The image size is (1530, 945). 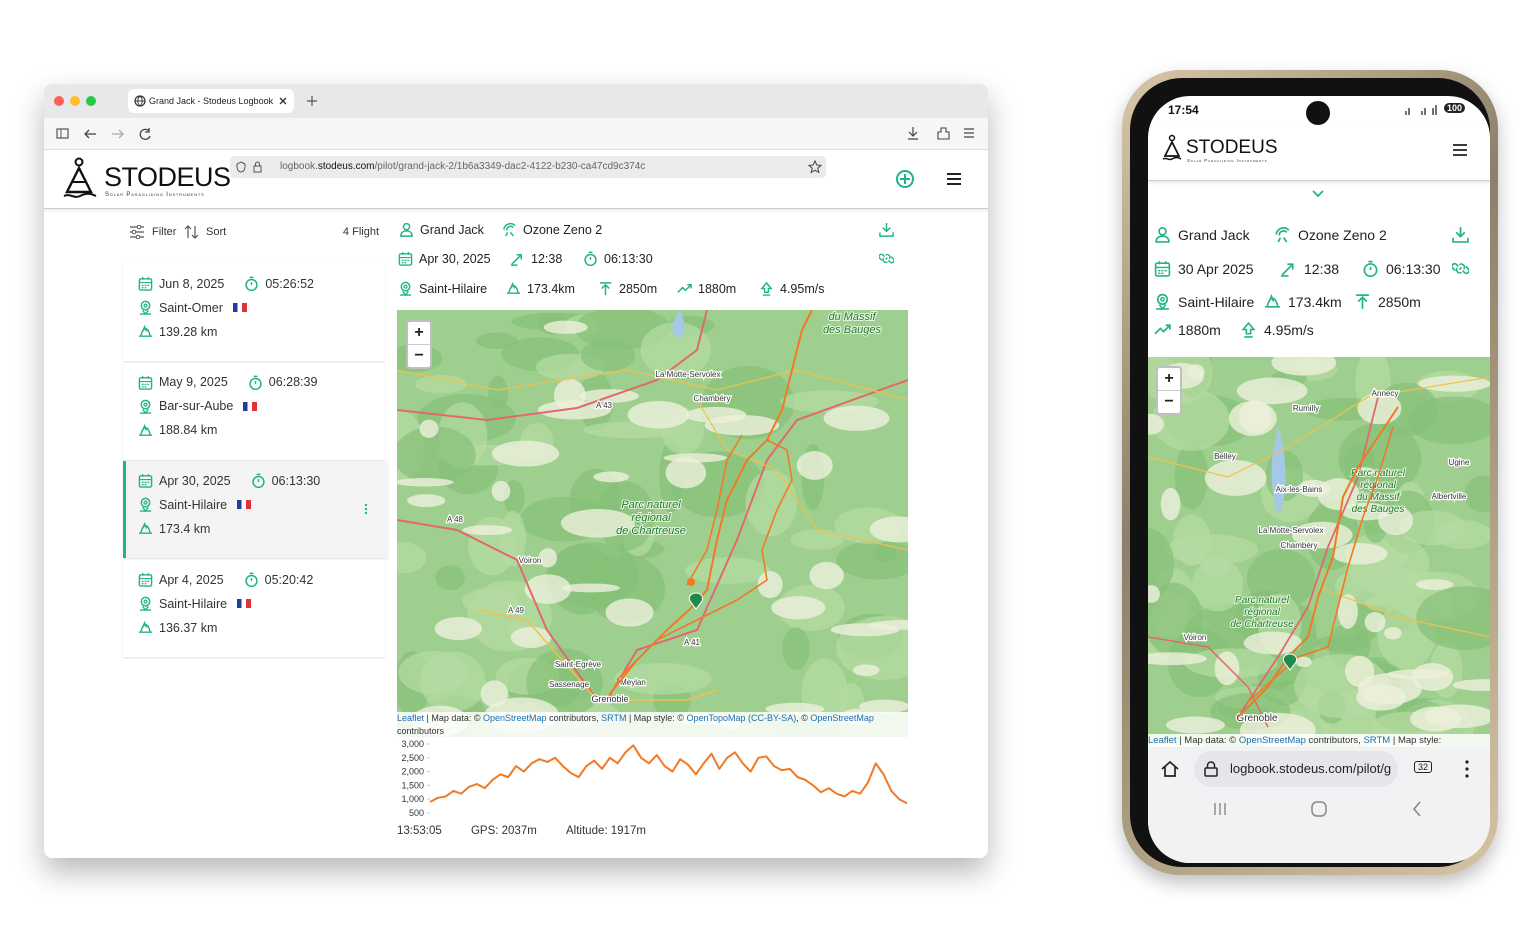 I want to click on icon-wing, so click(x=509, y=230).